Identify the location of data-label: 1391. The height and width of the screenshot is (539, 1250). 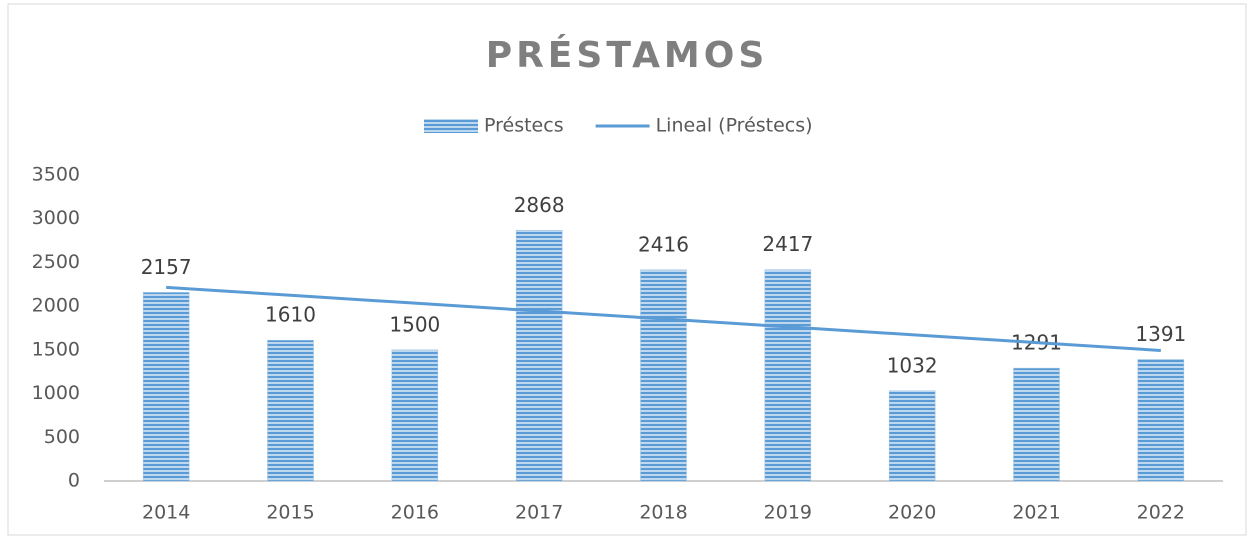
(1160, 334).